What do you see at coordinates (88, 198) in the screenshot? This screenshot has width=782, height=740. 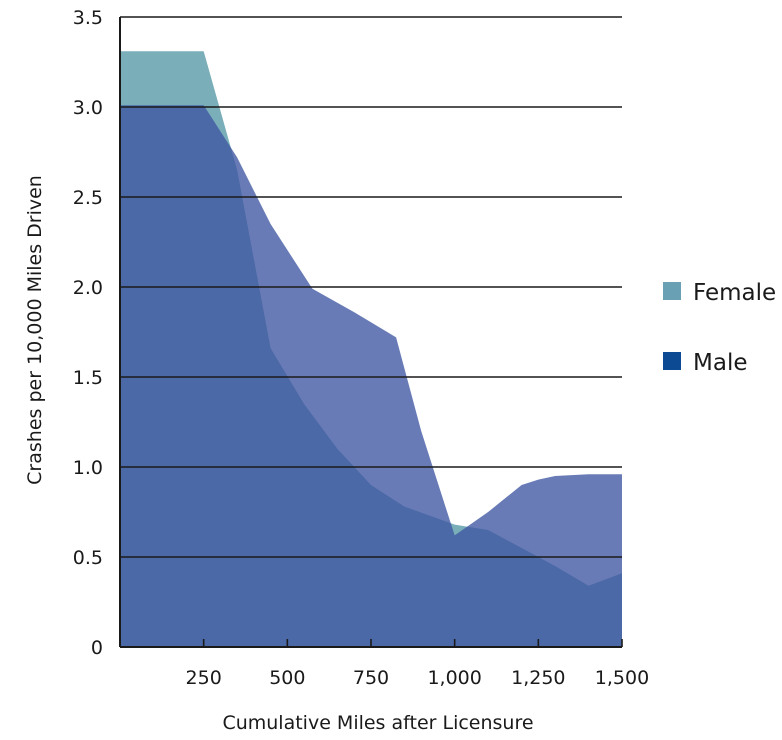 I see `y-tick-label: 2.5` at bounding box center [88, 198].